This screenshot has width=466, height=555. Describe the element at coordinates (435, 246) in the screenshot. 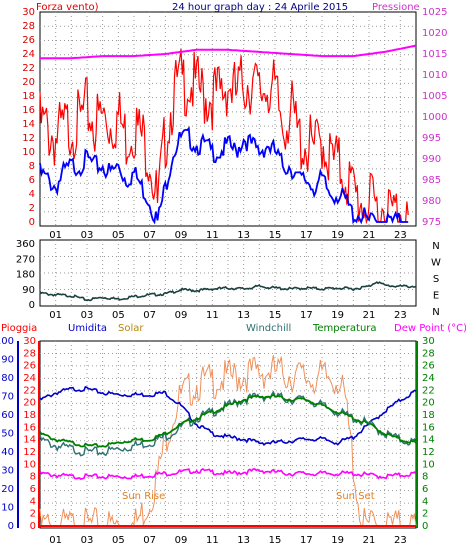

I see `y-tick-label: N` at that location.